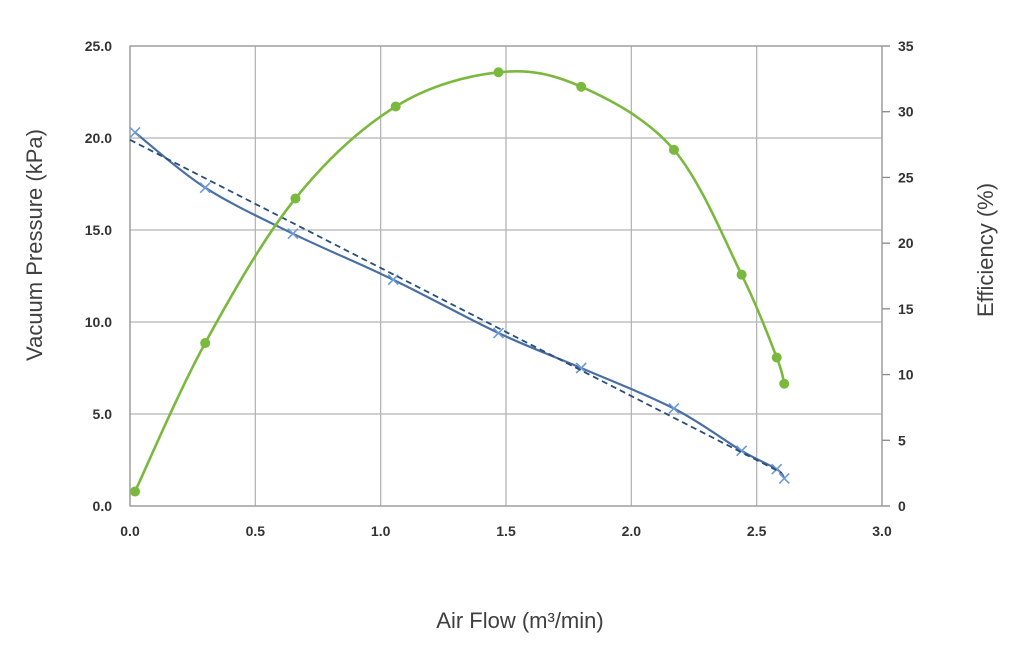 The width and height of the screenshot is (1024, 651). I want to click on x-tick-label: 3.0, so click(882, 531).